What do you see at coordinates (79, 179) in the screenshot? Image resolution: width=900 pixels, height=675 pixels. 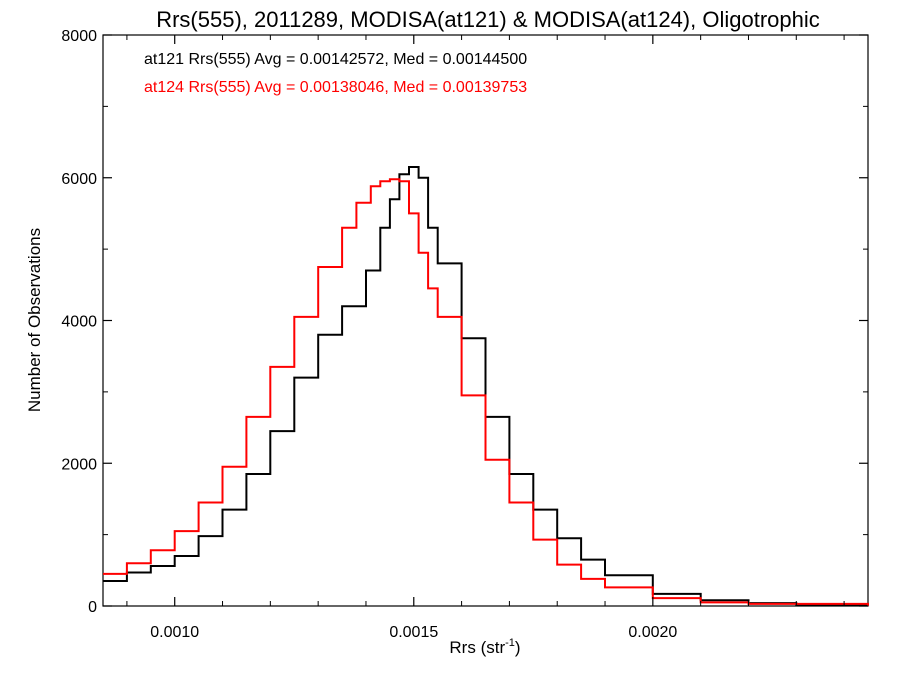 I see `y-tick-label: 6000` at bounding box center [79, 179].